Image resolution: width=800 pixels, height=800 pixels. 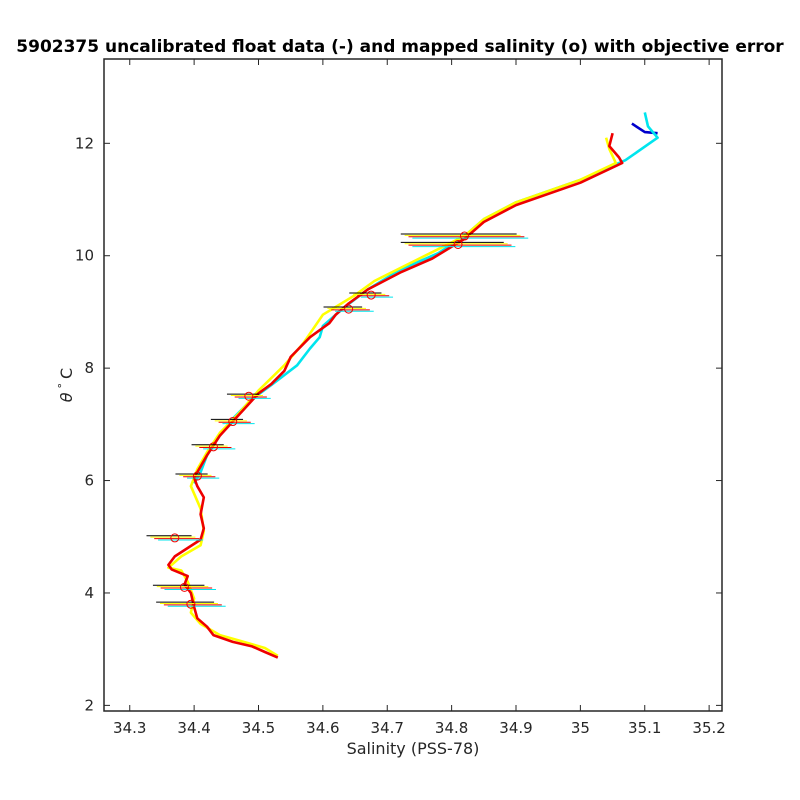 I want to click on x-tick-label-5: 34.8, so click(x=451, y=728).